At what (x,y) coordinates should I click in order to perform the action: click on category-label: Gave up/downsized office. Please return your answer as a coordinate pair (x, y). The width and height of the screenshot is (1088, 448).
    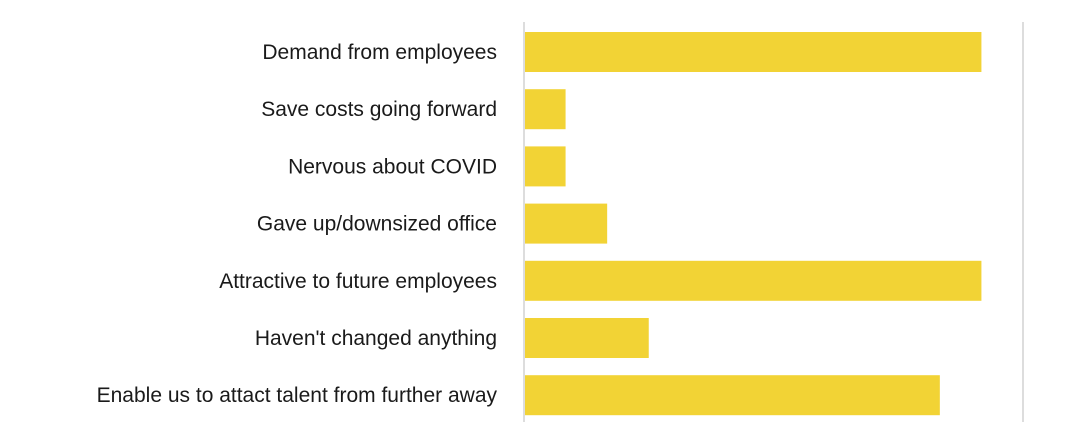
    Looking at the image, I should click on (377, 224).